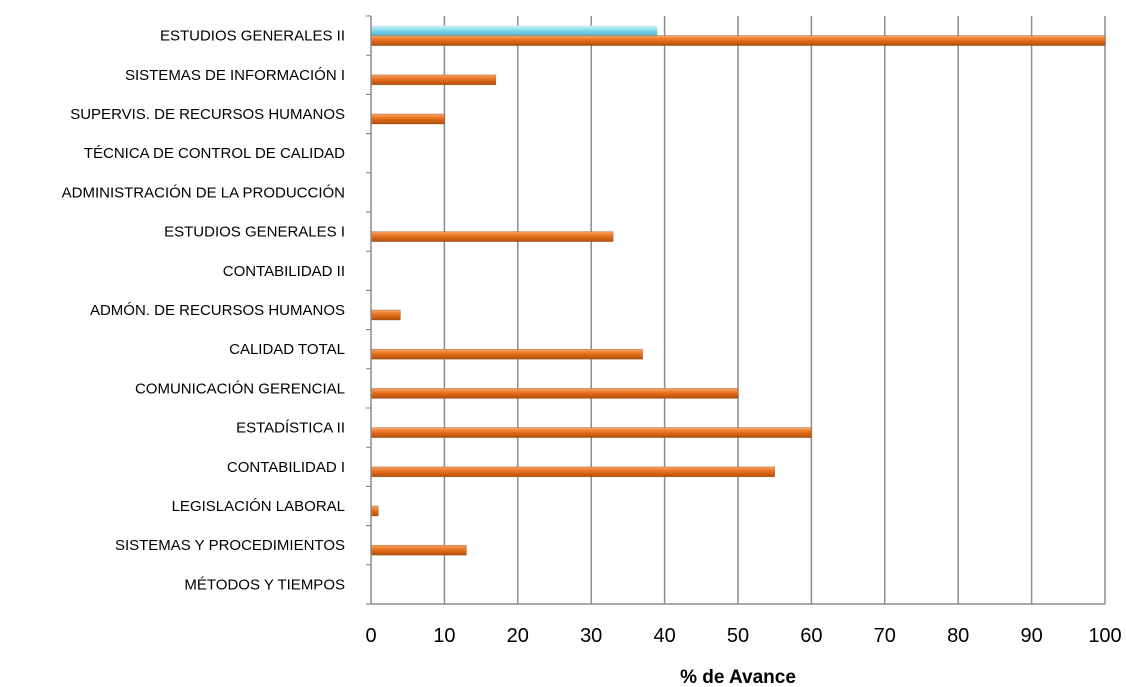 The height and width of the screenshot is (687, 1126). I want to click on x-tick-label: 100, so click(1104, 636).